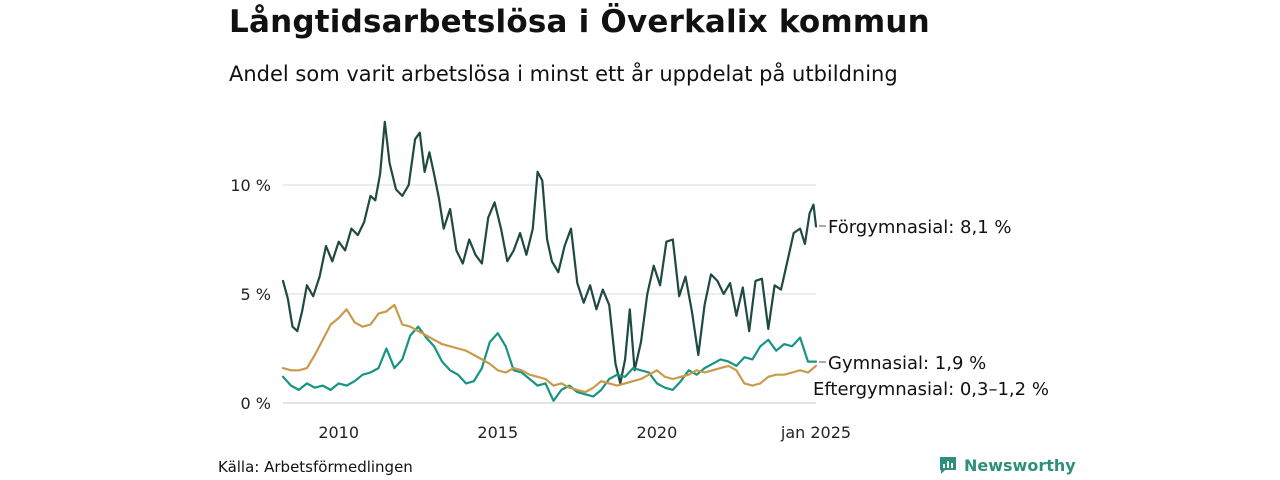  Describe the element at coordinates (549, 363) in the screenshot. I see `series-line-gymnasial` at that location.